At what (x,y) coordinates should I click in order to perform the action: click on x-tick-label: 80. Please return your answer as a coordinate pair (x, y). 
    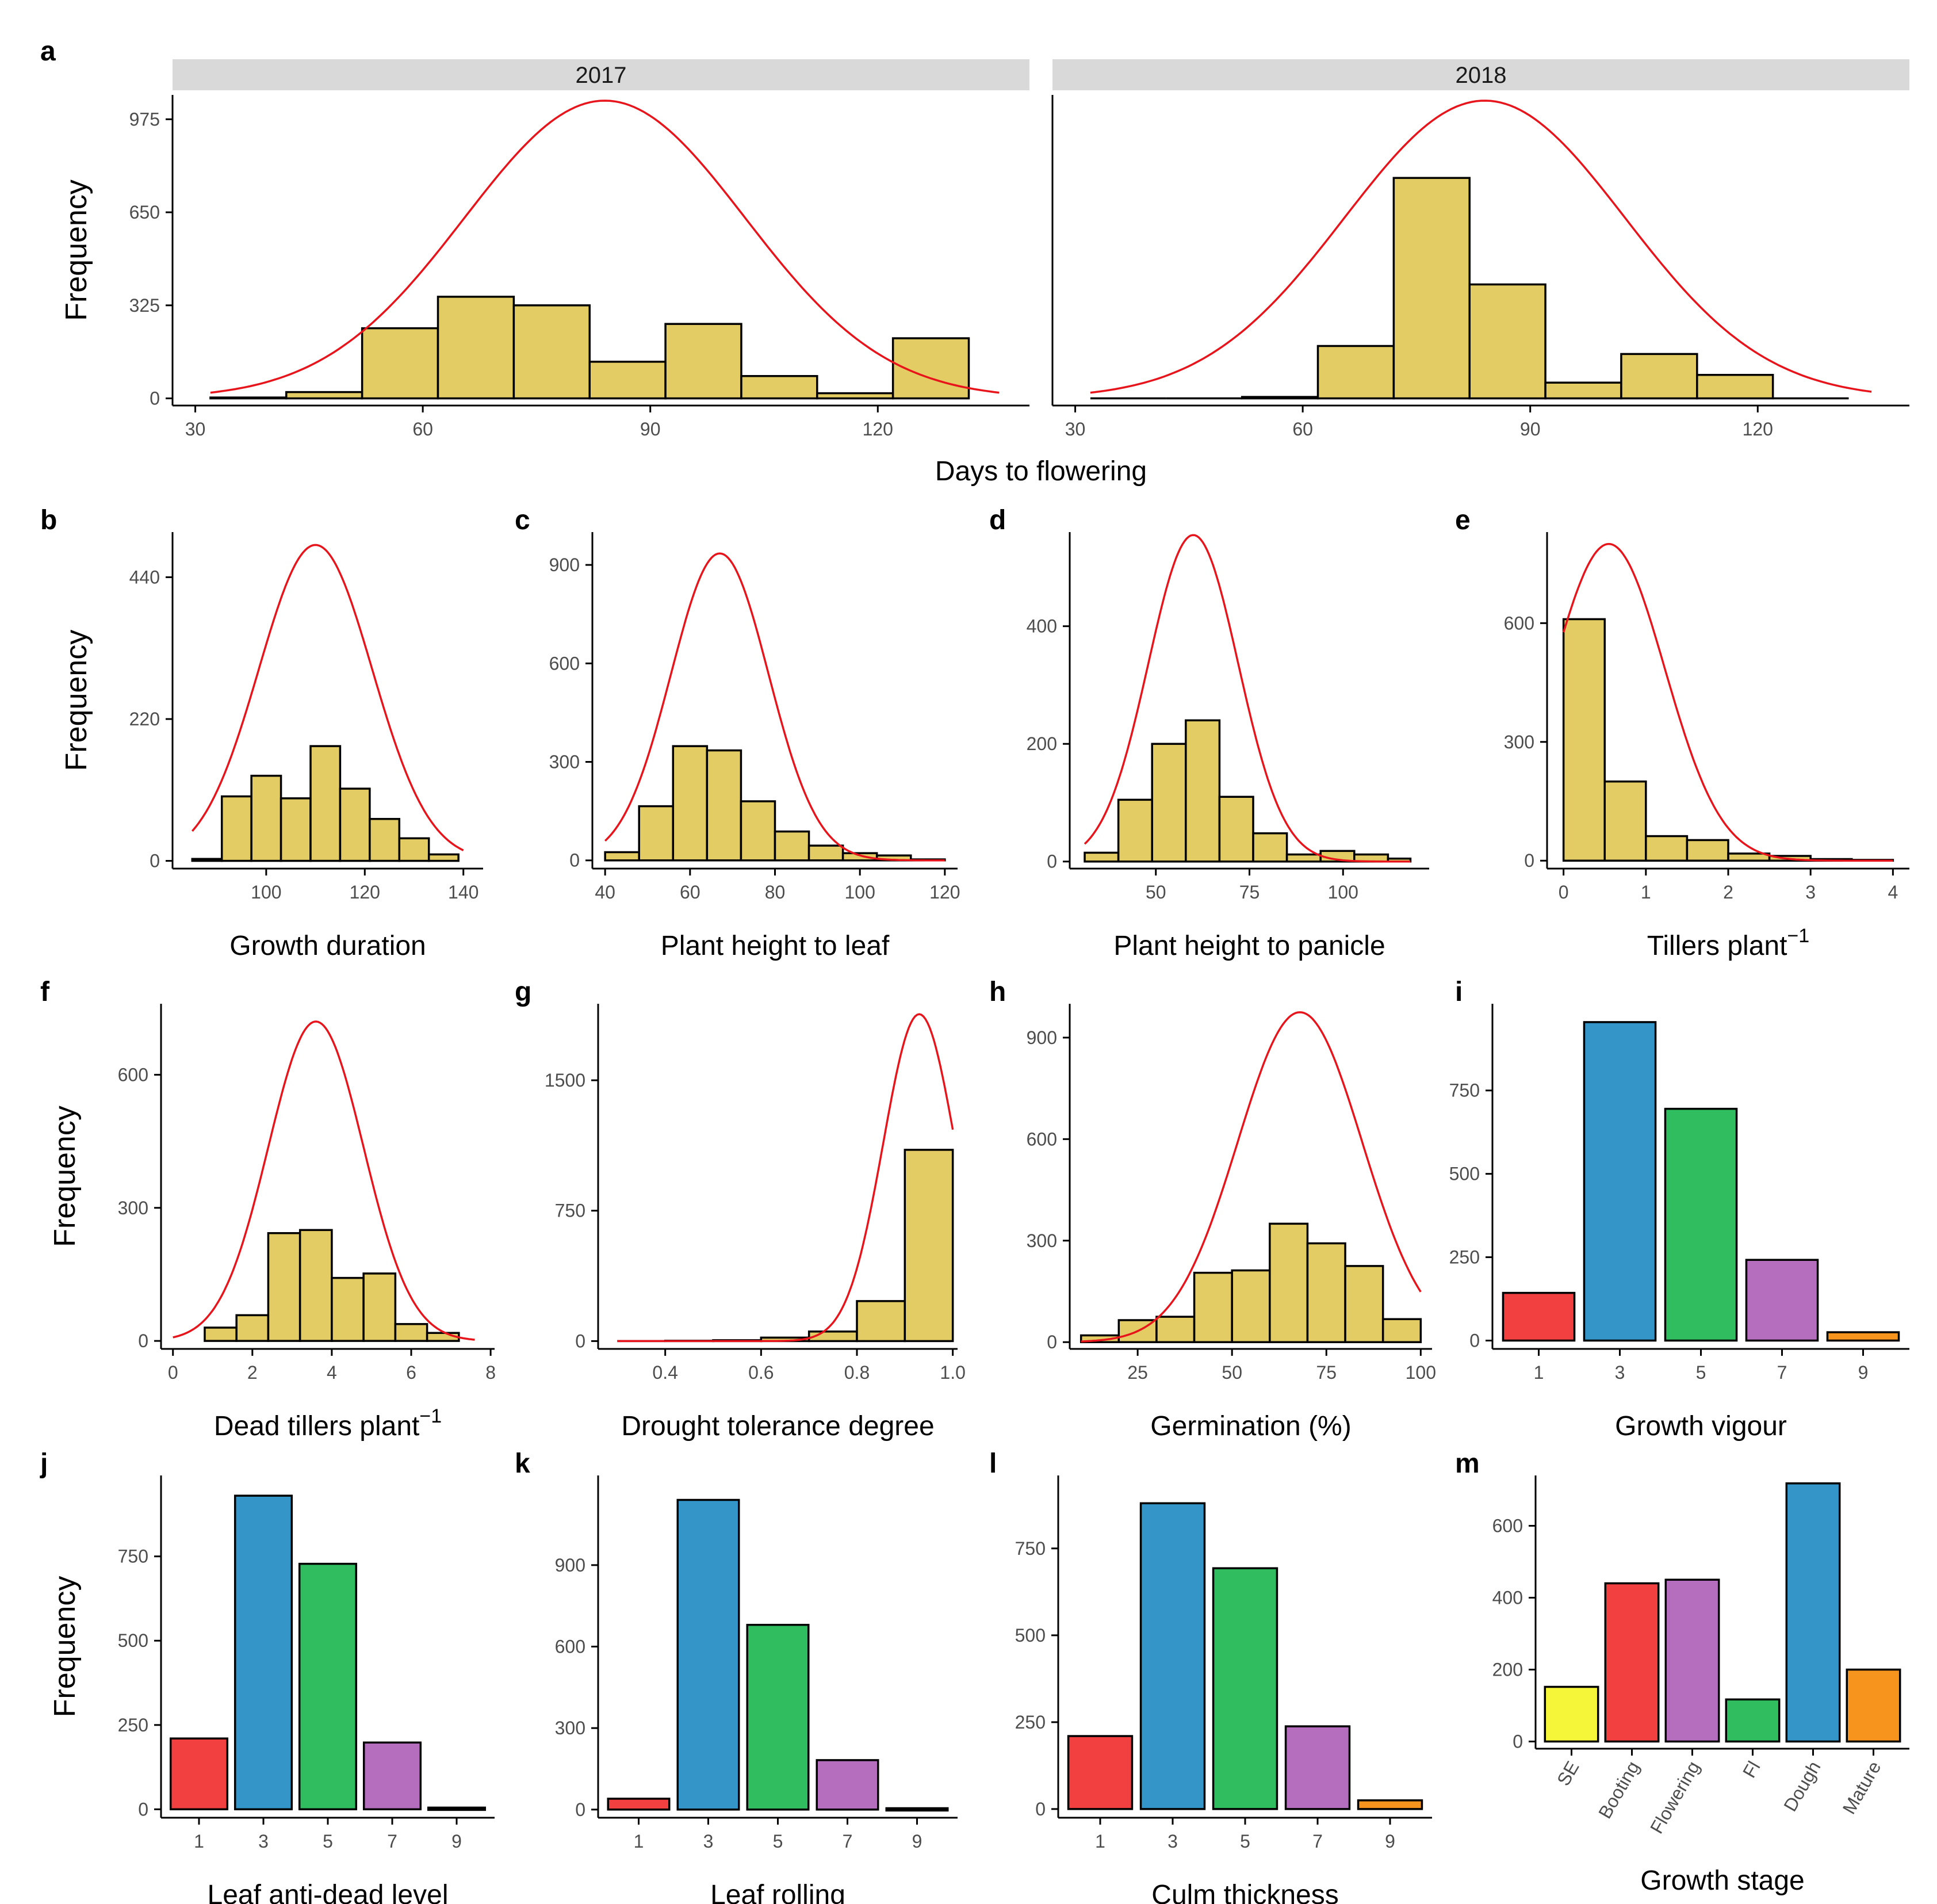
    Looking at the image, I should click on (775, 892).